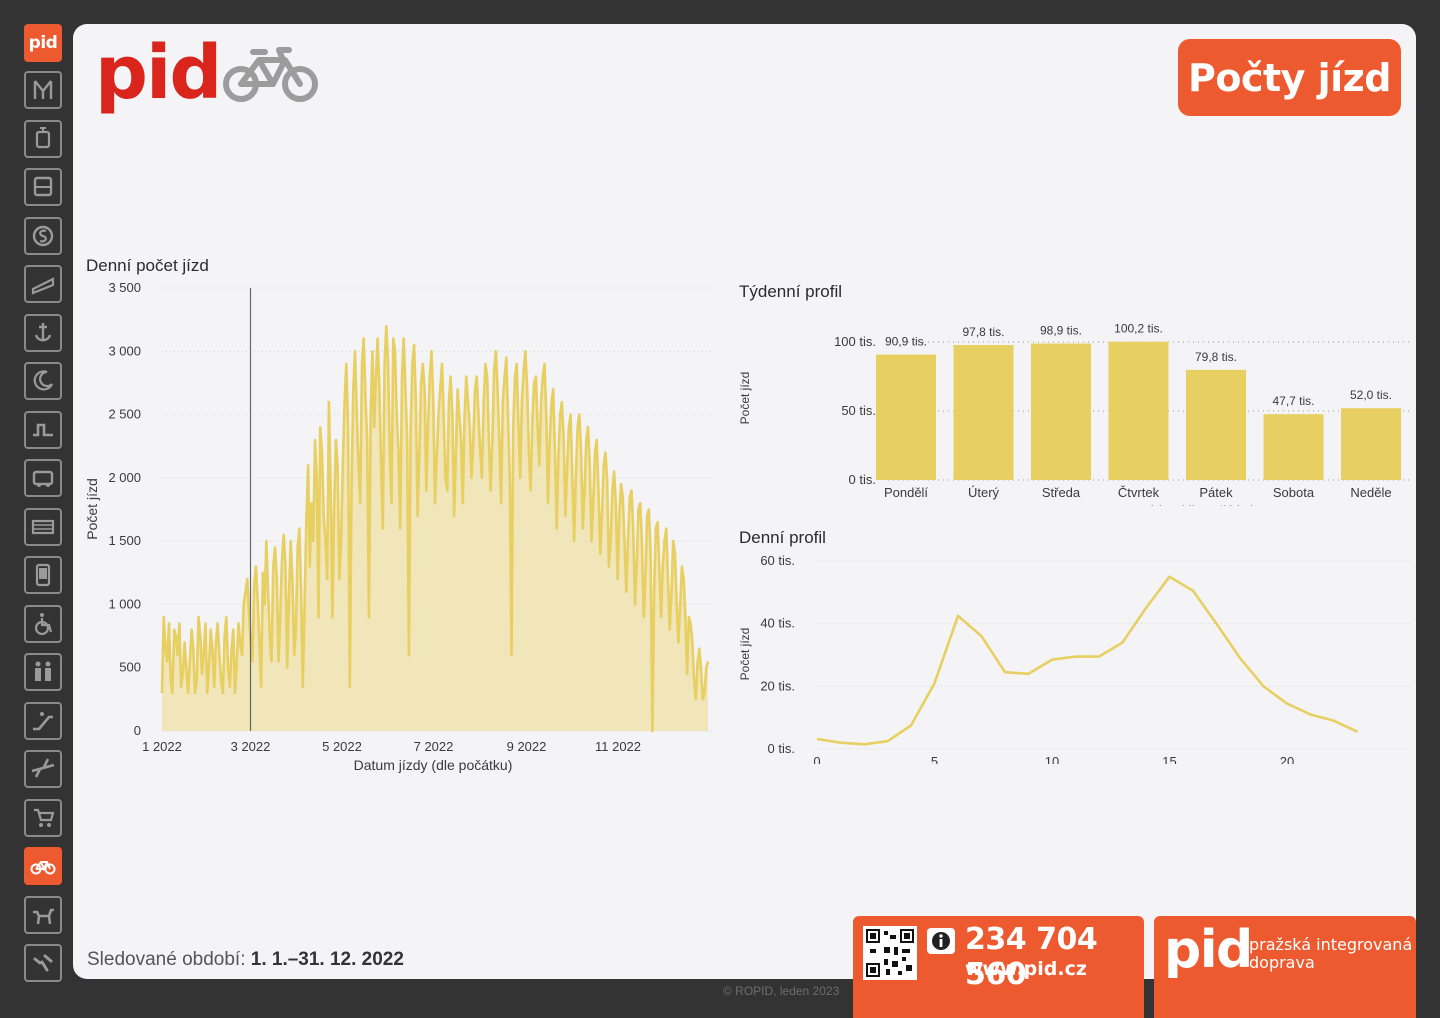 This screenshot has height=1018, width=1440. Describe the element at coordinates (618, 746) in the screenshot. I see `x-tick-label: 11 2022` at that location.